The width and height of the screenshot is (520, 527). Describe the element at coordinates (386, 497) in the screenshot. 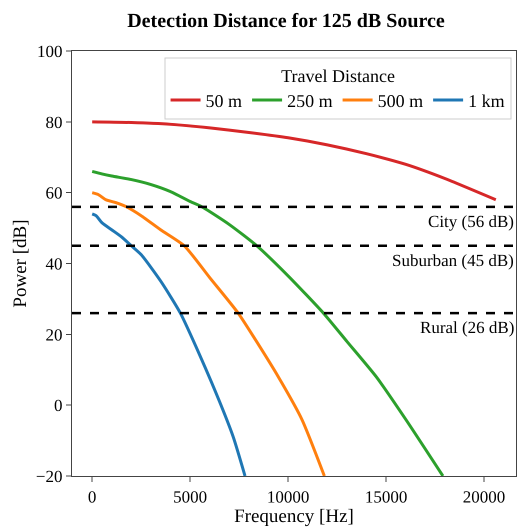

I see `x-tick-label: 15000` at that location.